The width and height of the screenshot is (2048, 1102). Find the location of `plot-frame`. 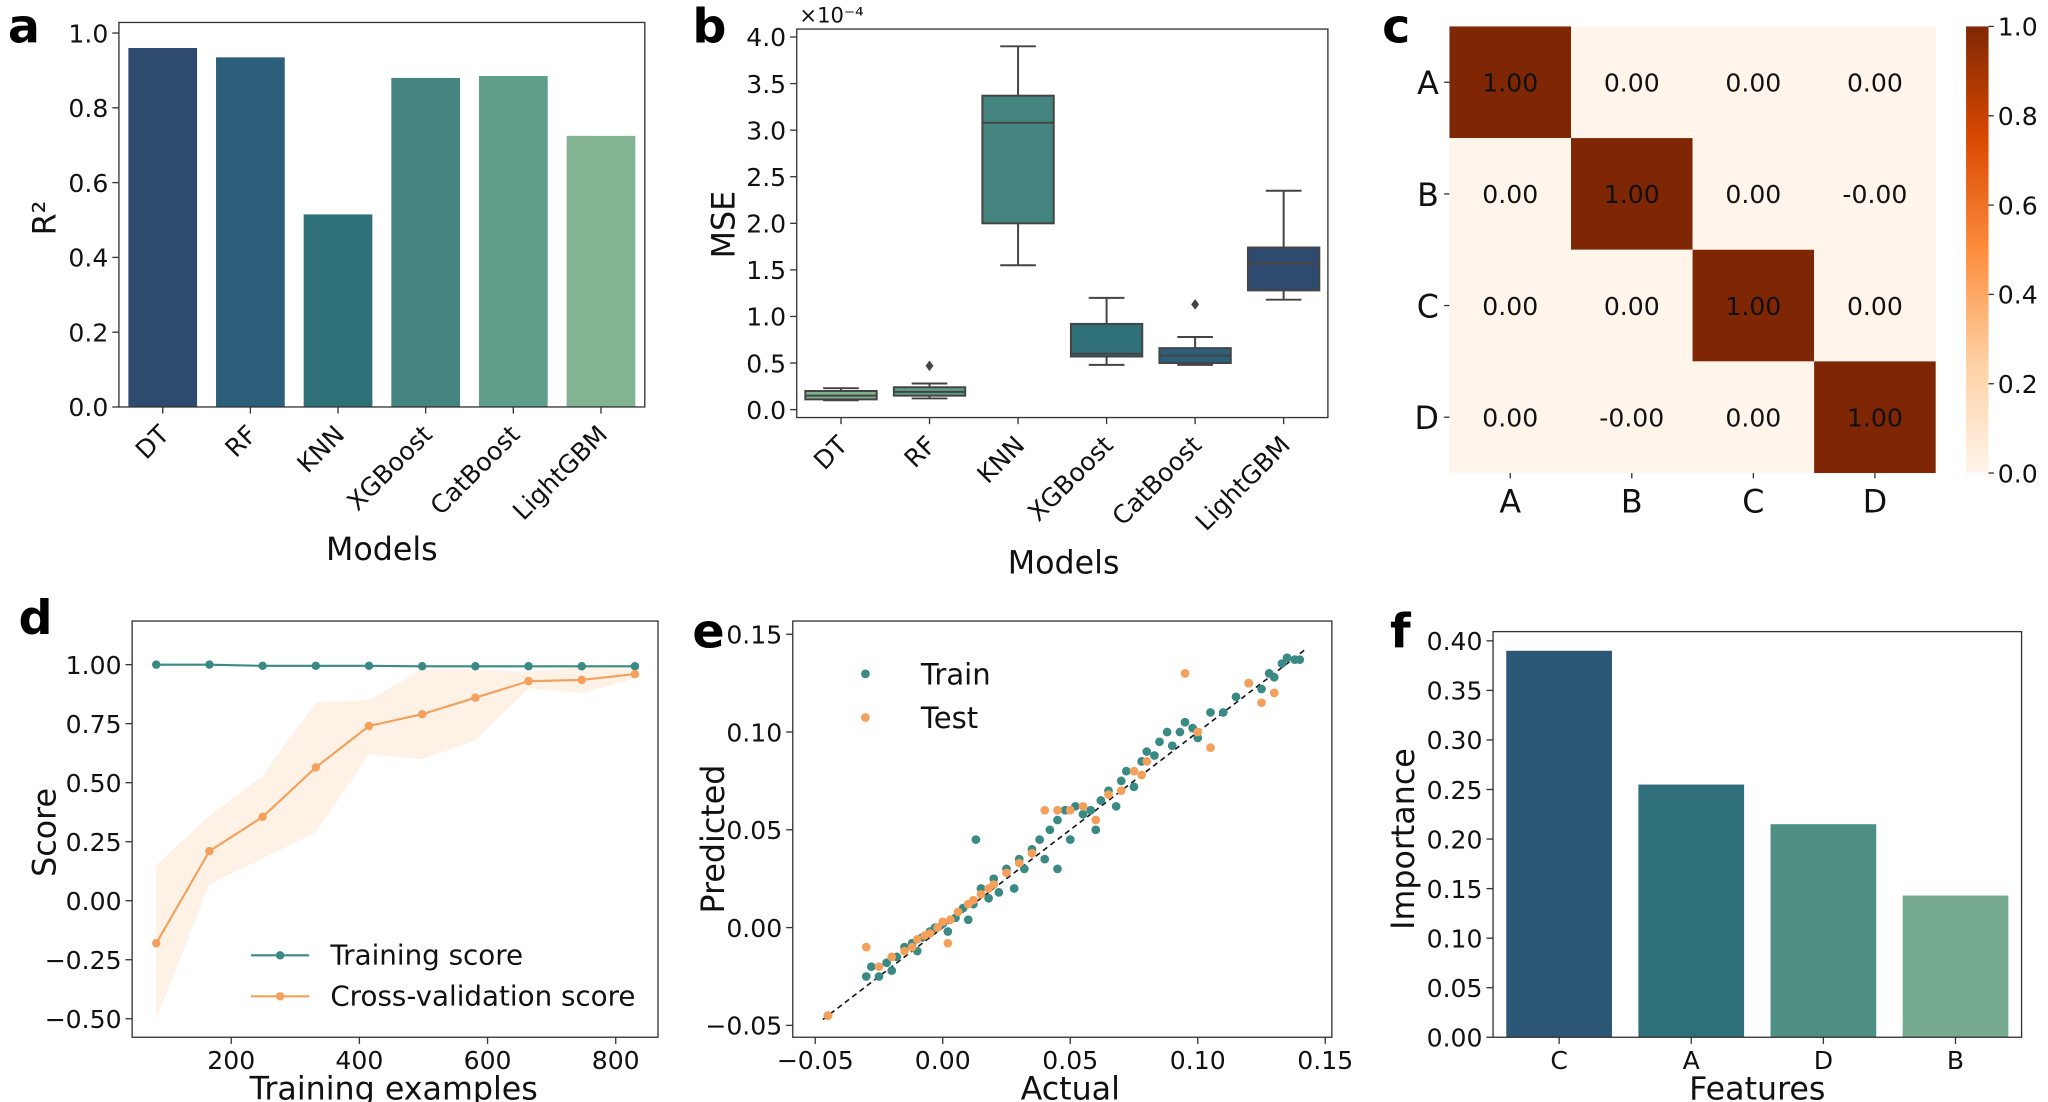

plot-frame is located at coordinates (1062, 223).